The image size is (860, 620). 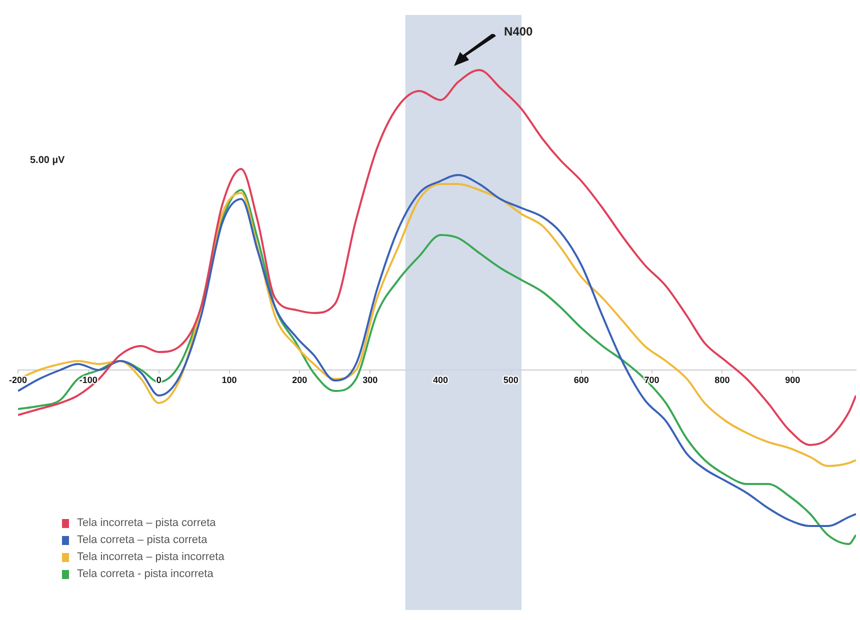 What do you see at coordinates (88, 379) in the screenshot?
I see `x-tick-label: -100` at bounding box center [88, 379].